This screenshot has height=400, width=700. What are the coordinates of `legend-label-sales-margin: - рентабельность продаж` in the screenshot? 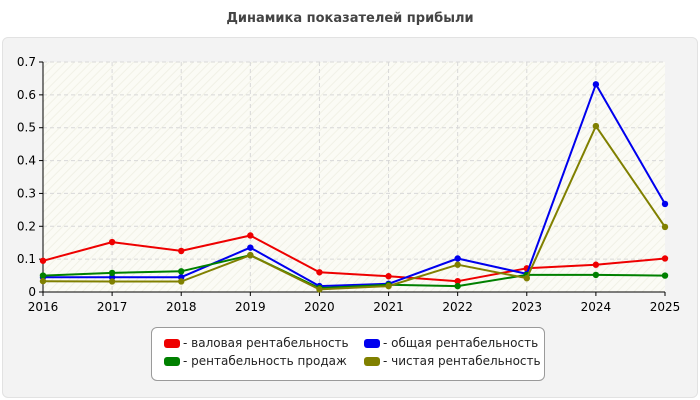 It's located at (265, 361).